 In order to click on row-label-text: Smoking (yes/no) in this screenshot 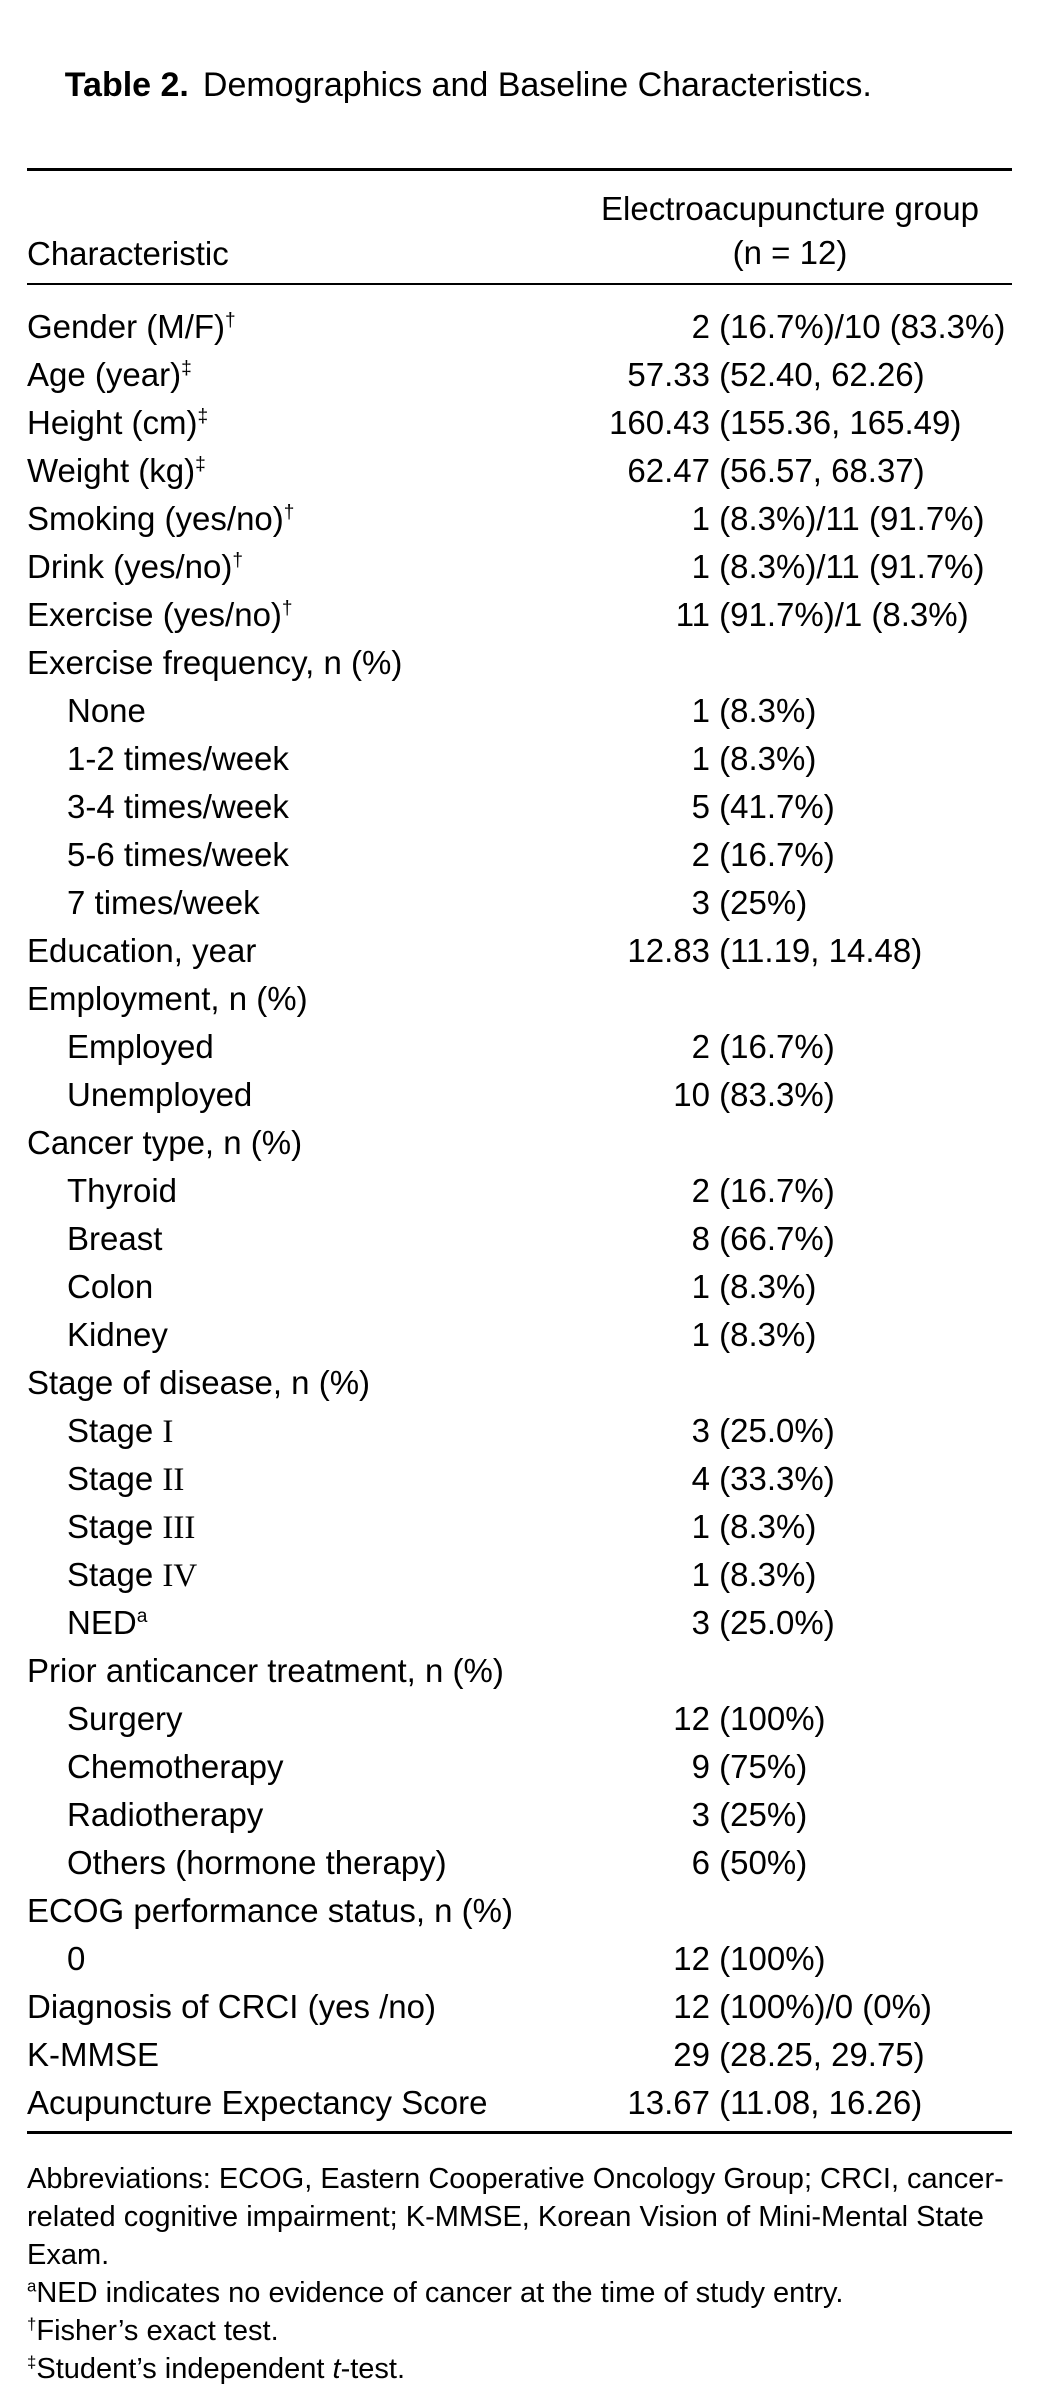, I will do `click(155, 518)`.